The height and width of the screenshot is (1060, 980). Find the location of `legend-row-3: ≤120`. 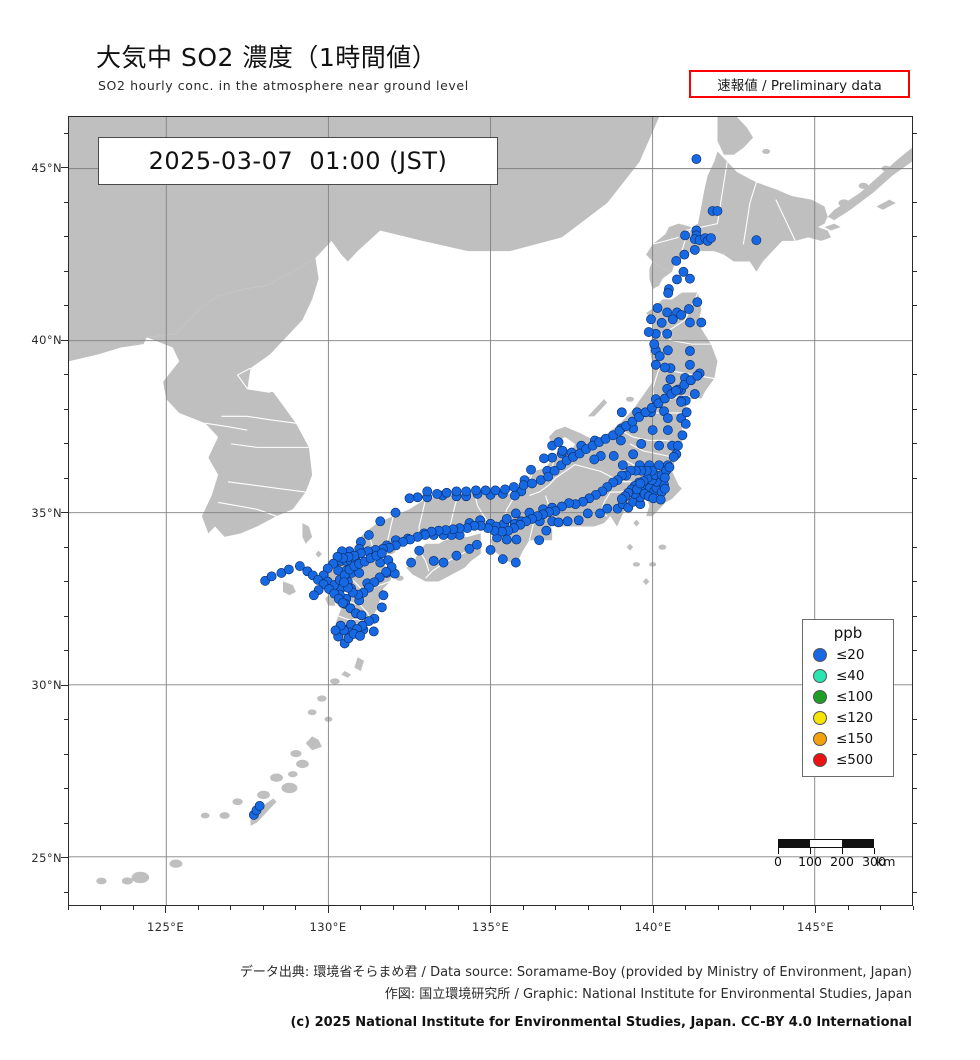

legend-row-3: ≤120 is located at coordinates (848, 717).